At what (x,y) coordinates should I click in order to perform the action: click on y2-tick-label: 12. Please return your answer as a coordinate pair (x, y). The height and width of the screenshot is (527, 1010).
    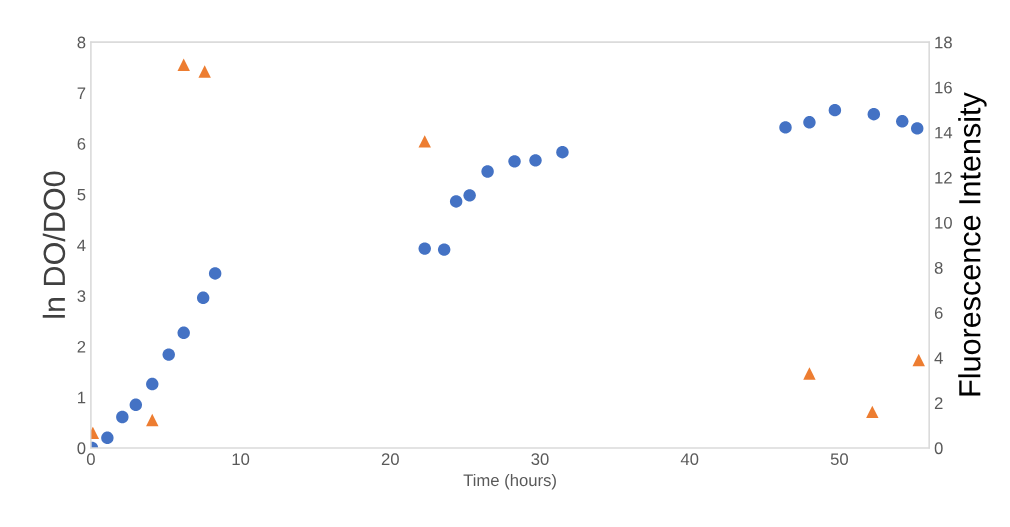
    Looking at the image, I should click on (943, 177).